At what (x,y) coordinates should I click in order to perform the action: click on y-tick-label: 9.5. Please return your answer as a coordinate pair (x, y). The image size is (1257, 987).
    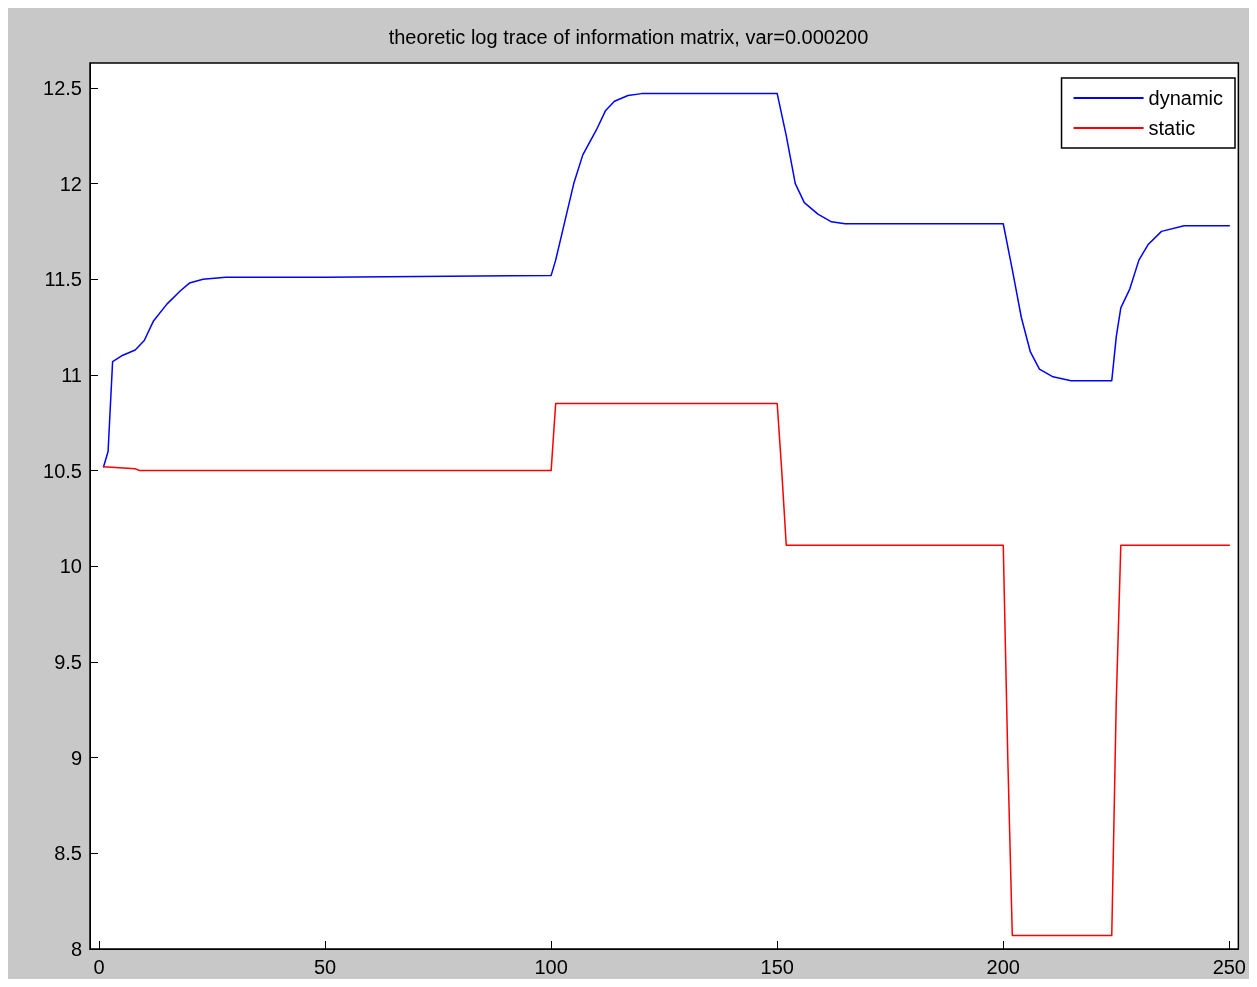
    Looking at the image, I should click on (68, 661).